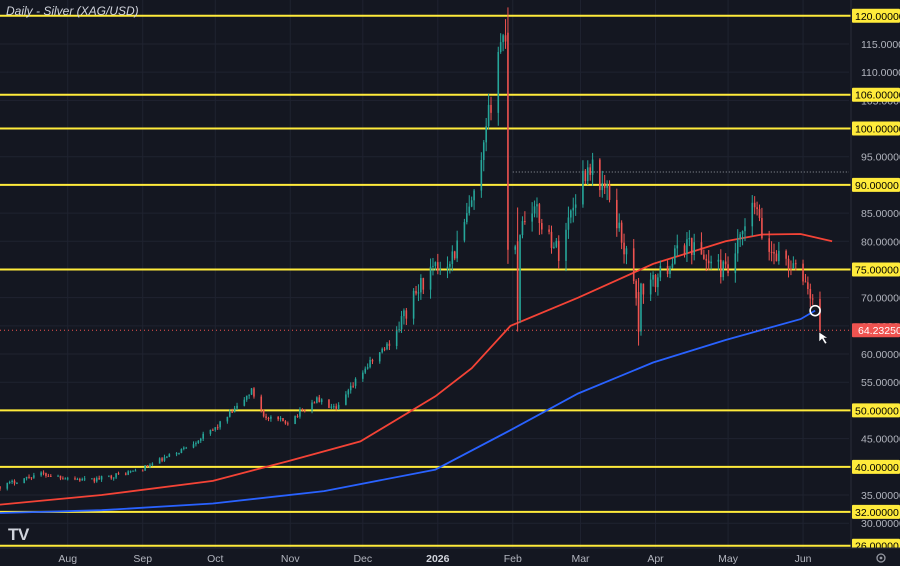 The height and width of the screenshot is (566, 900). What do you see at coordinates (580, 559) in the screenshot?
I see `time-tick-label: Mar` at bounding box center [580, 559].